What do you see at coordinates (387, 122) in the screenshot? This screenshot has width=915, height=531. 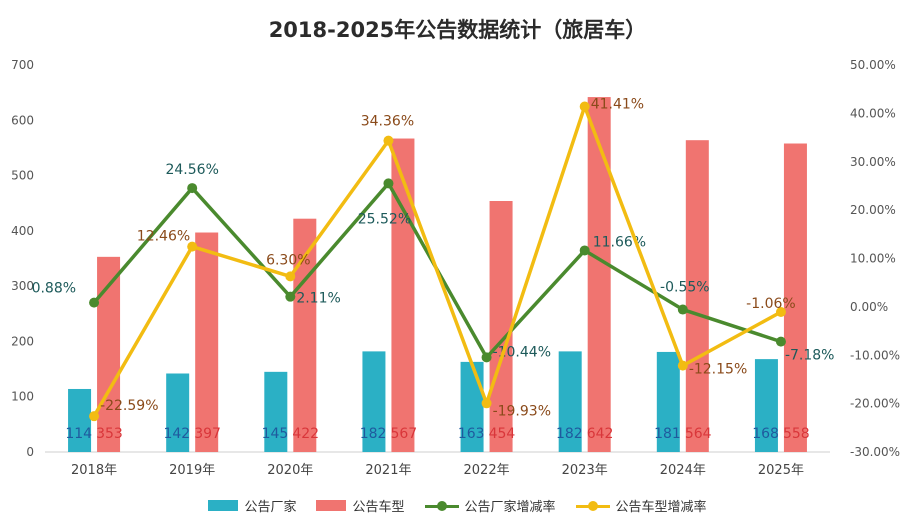 I see `line-value-label: 34.36%` at bounding box center [387, 122].